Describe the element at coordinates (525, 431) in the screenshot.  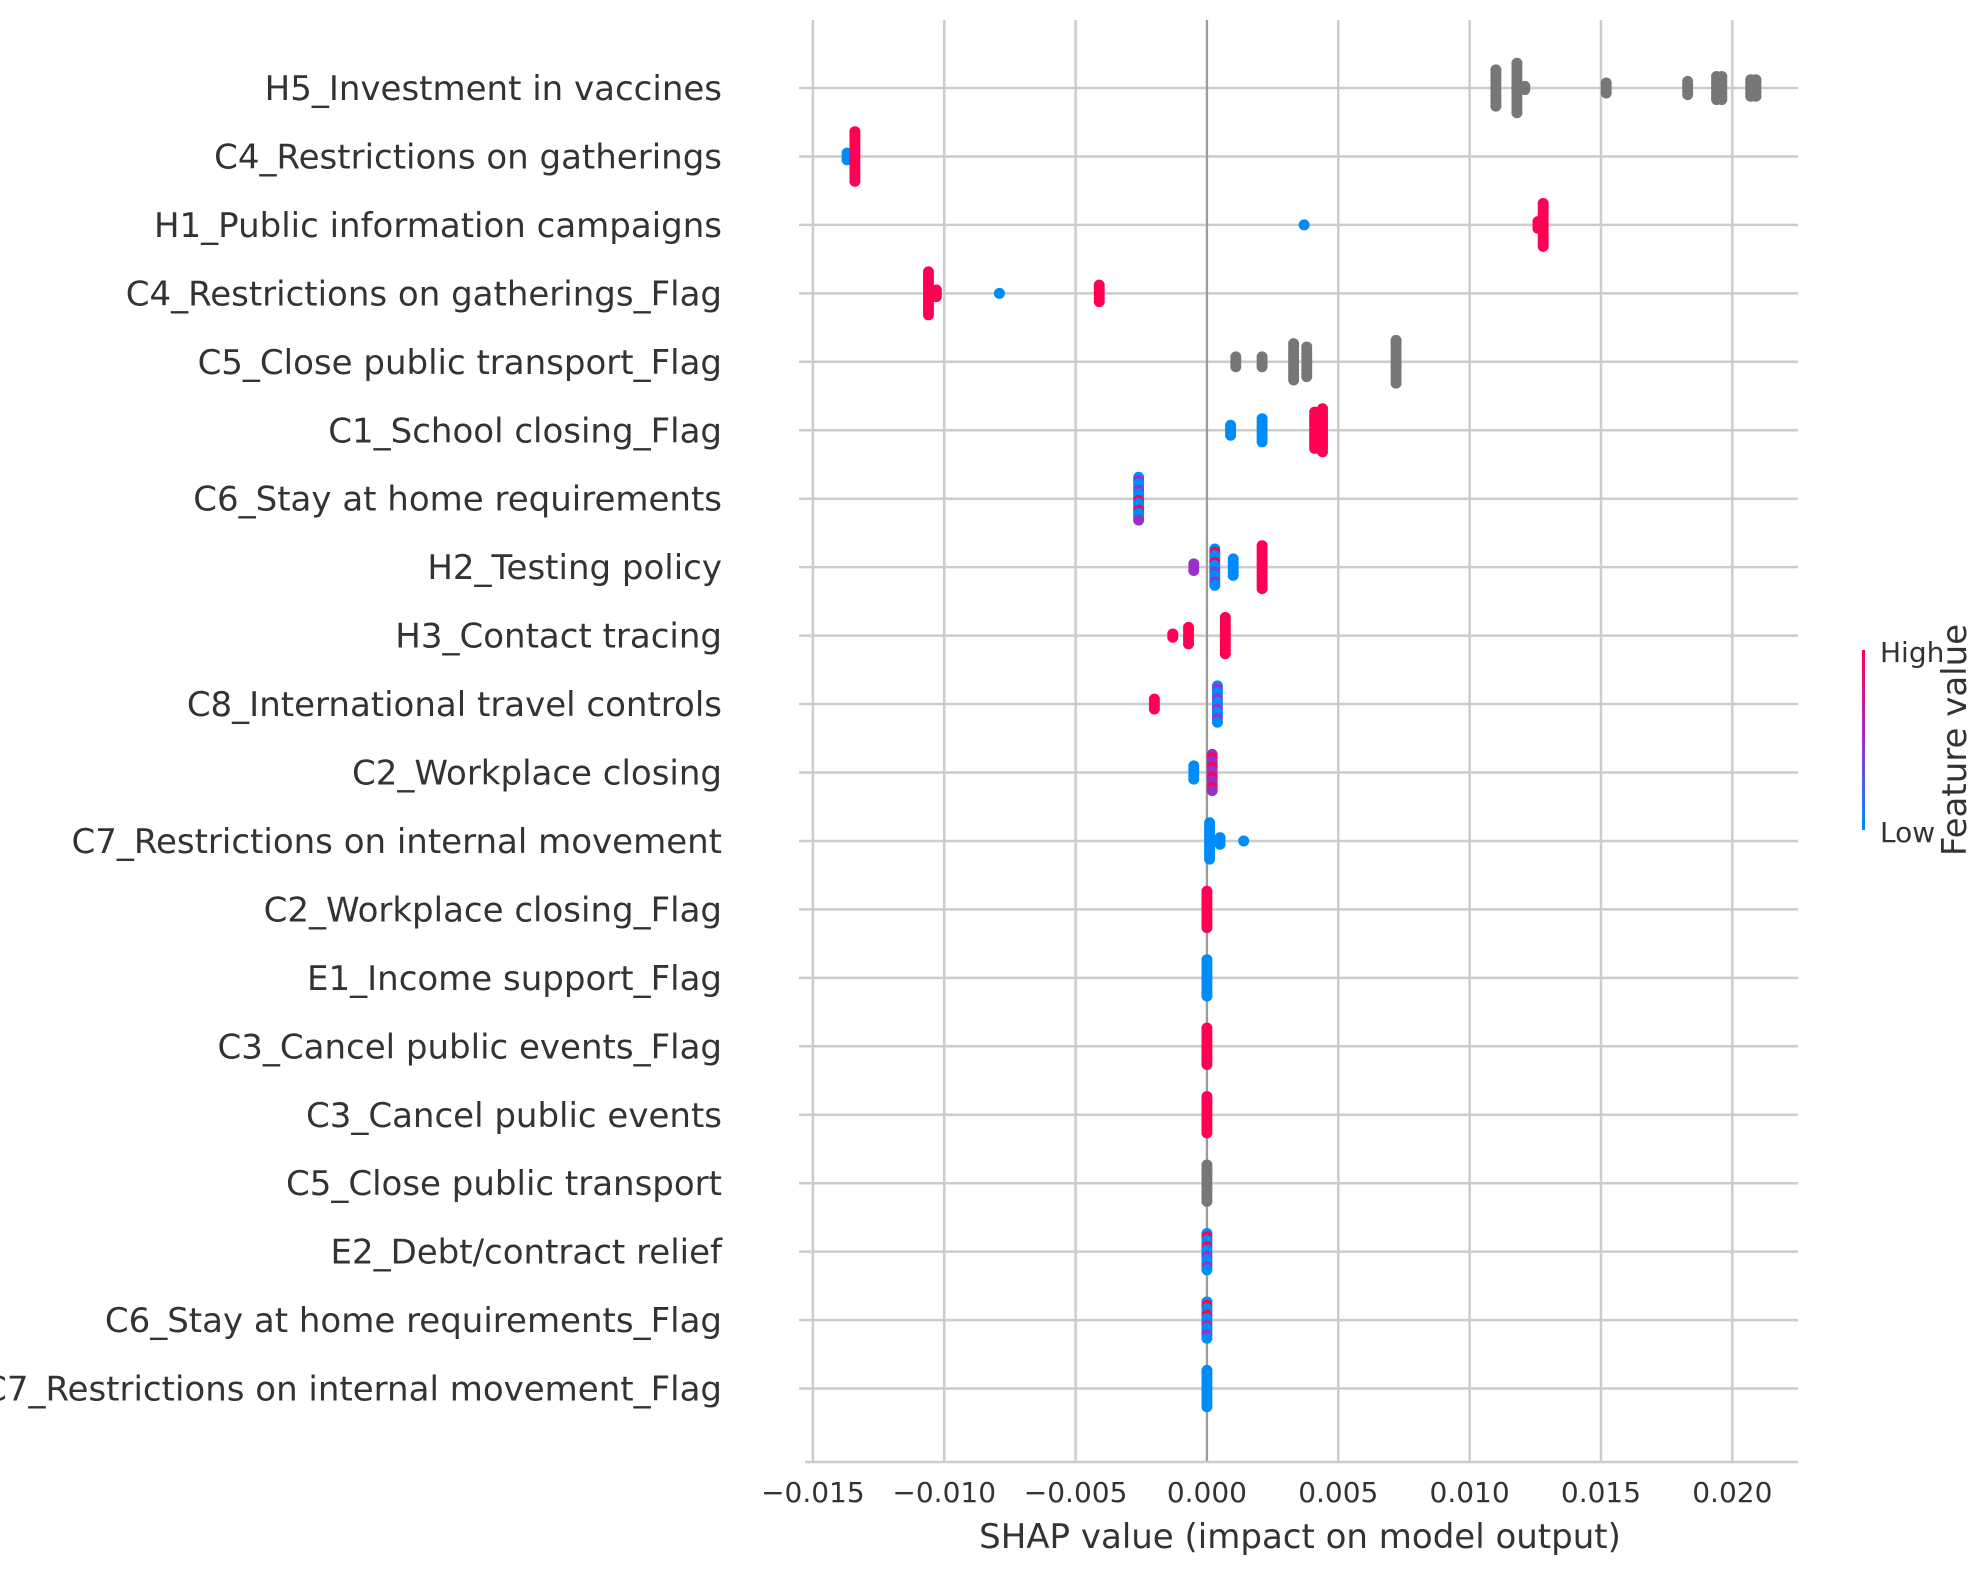
I see `feature-label: C1_School closing_Flag` at that location.